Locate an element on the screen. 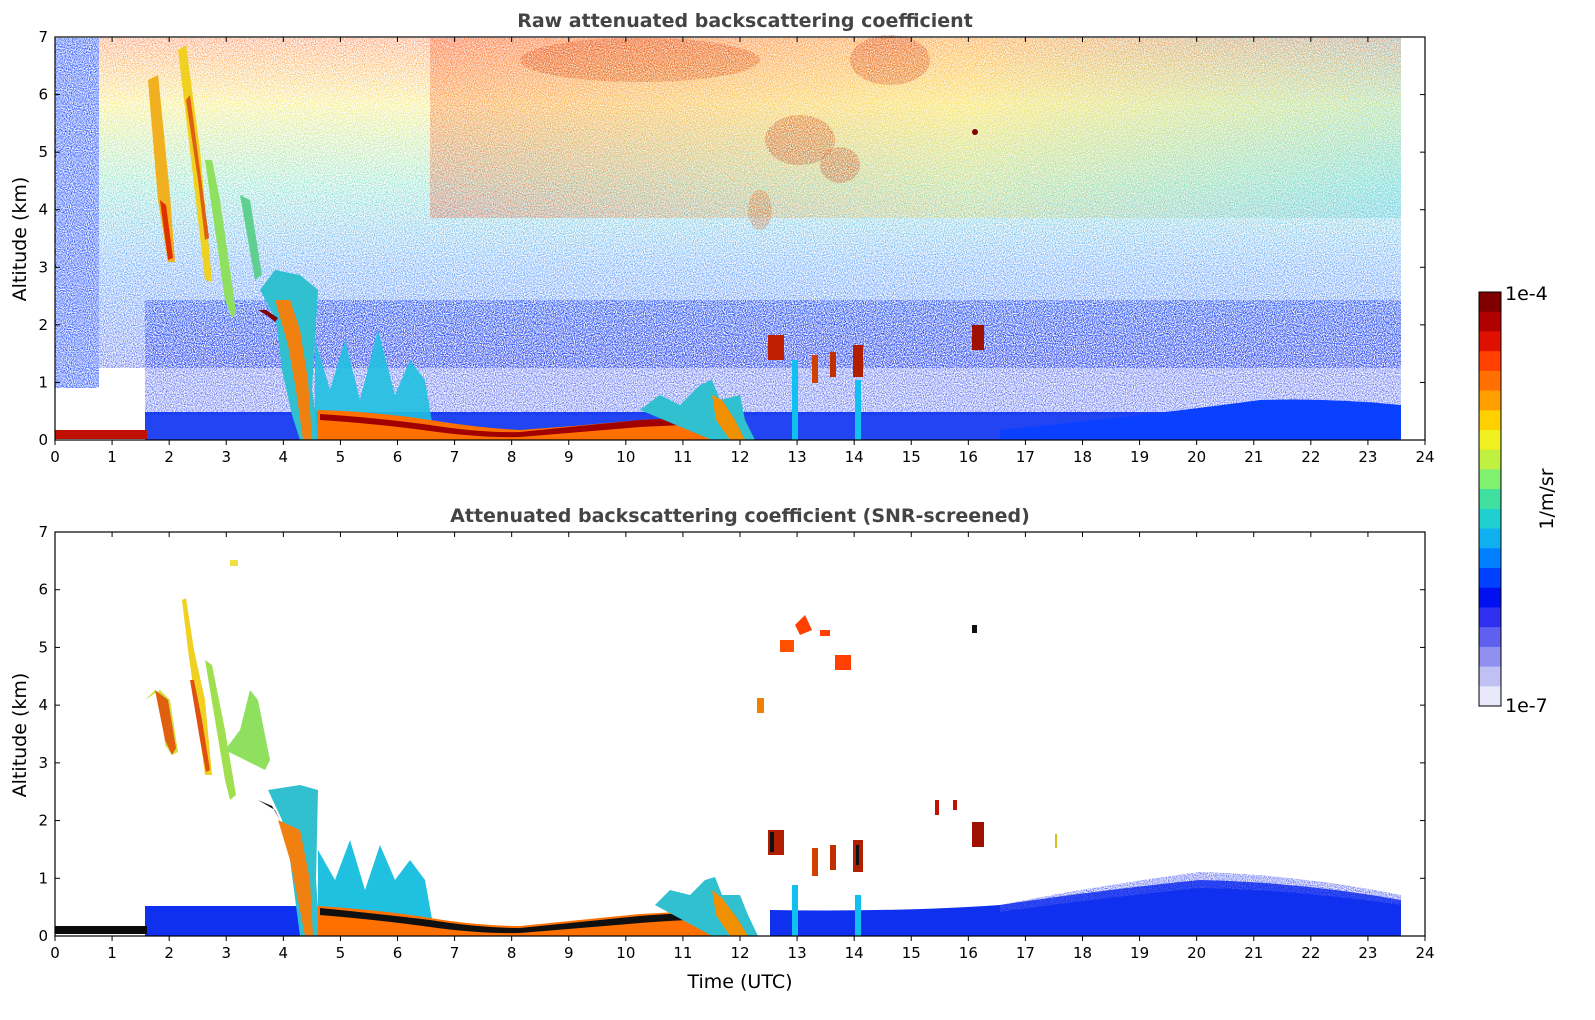  top-high-cloud-dot is located at coordinates (975, 132).